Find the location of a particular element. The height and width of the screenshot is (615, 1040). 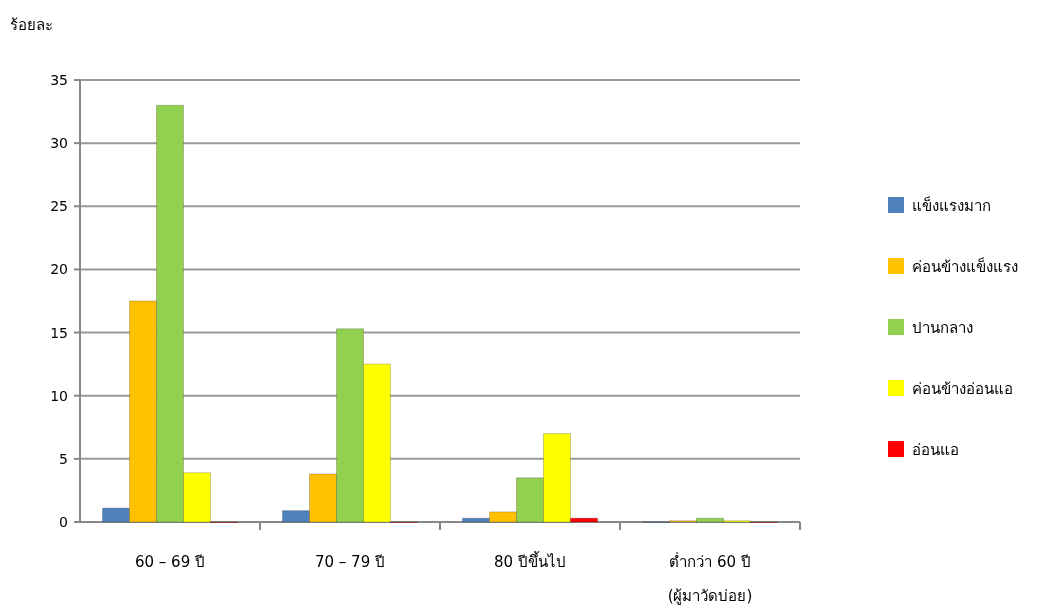

y-tick-label: 5 is located at coordinates (63, 458).